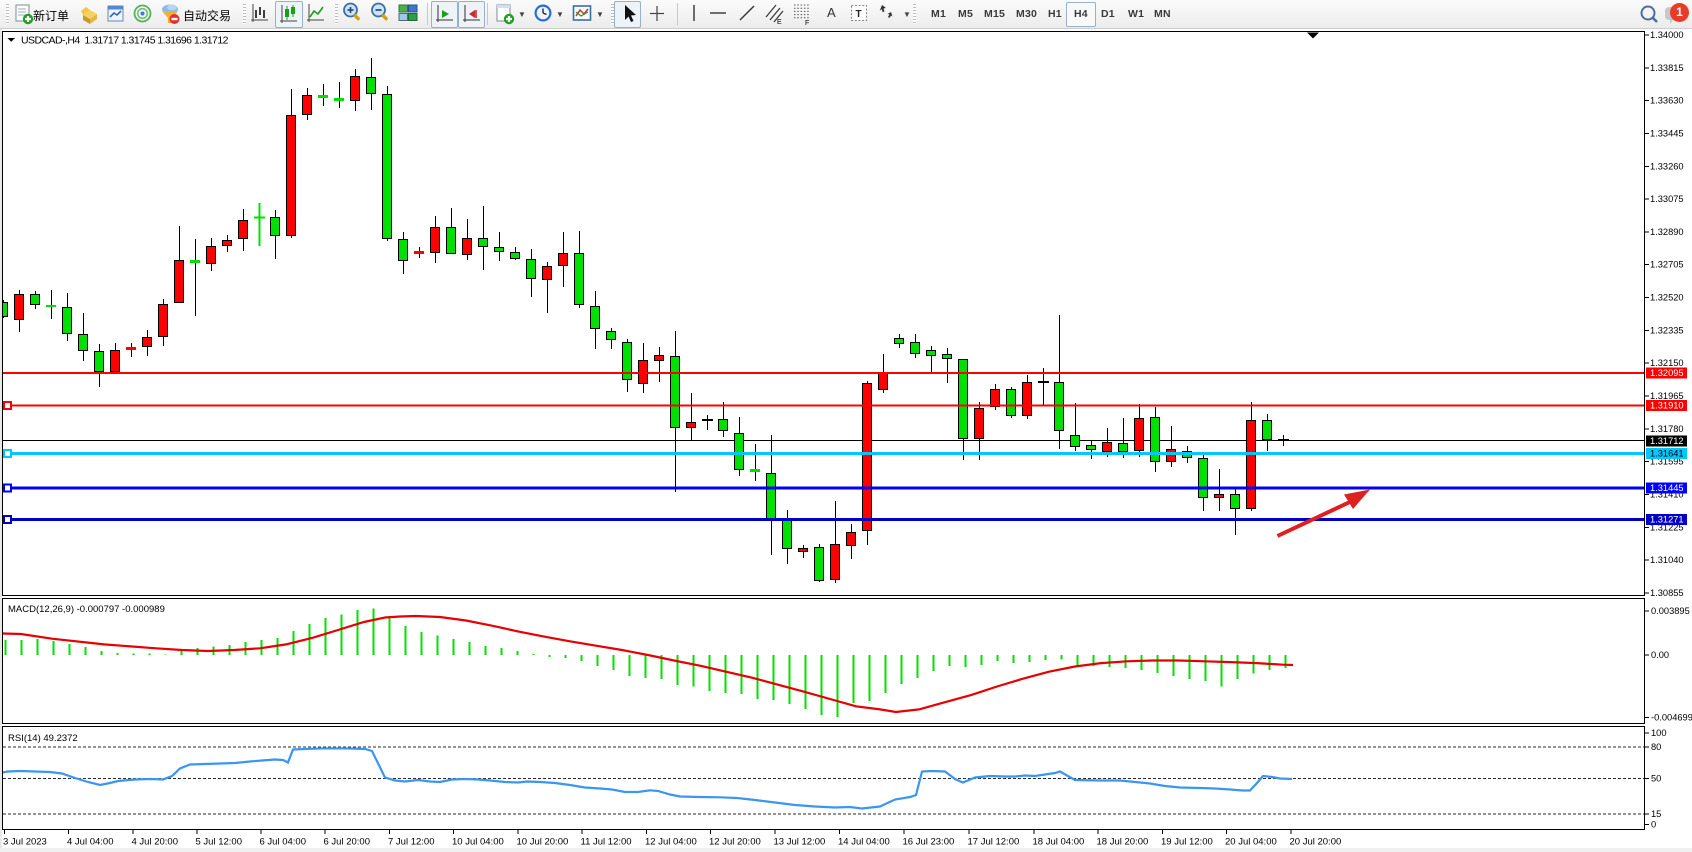 This screenshot has width=1692, height=852. I want to click on svg-text: 1.32335, so click(1667, 330).